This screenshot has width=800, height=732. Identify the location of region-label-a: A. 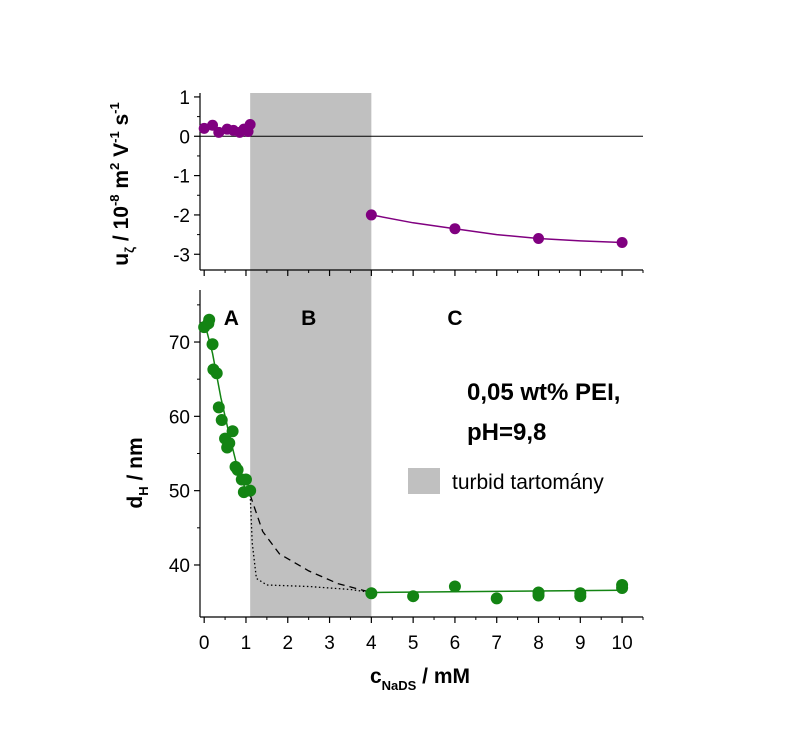
(231, 318).